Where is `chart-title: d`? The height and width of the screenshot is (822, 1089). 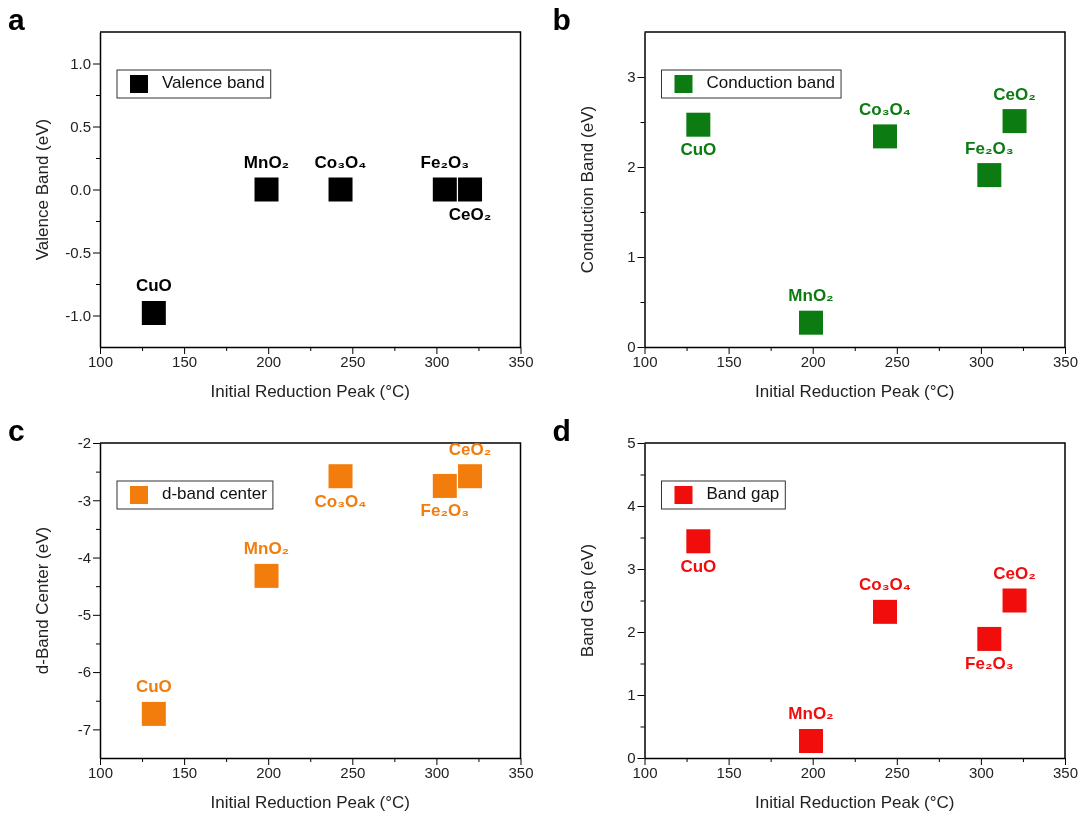 chart-title: d is located at coordinates (561, 430).